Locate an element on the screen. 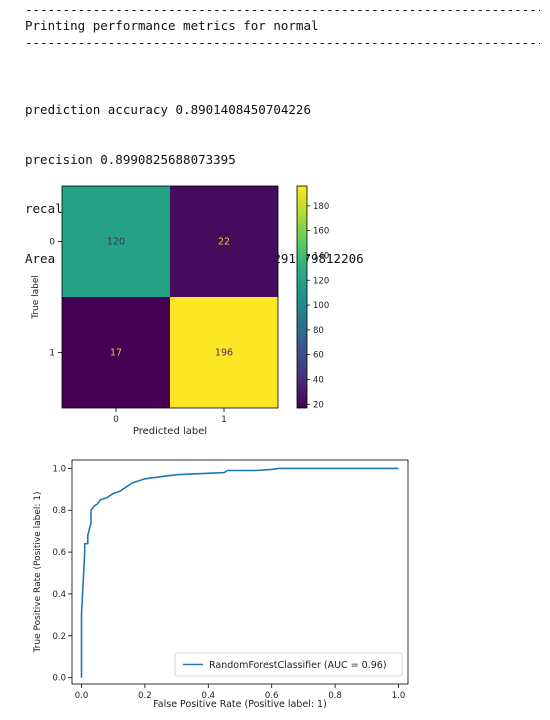 The image size is (550, 720). cm-y-axis-label: True label is located at coordinates (36, 297).